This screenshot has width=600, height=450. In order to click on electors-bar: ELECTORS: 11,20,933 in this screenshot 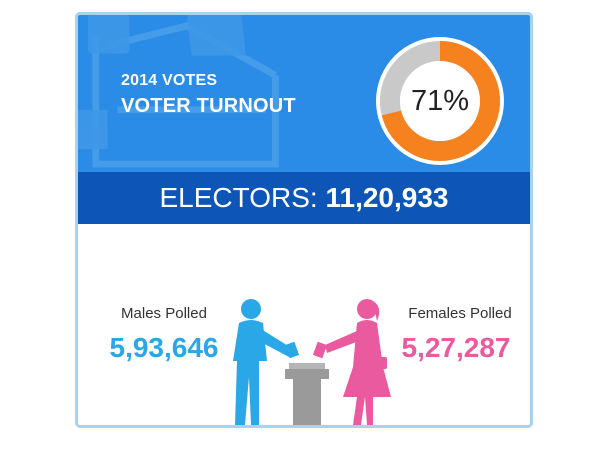, I will do `click(304, 198)`.